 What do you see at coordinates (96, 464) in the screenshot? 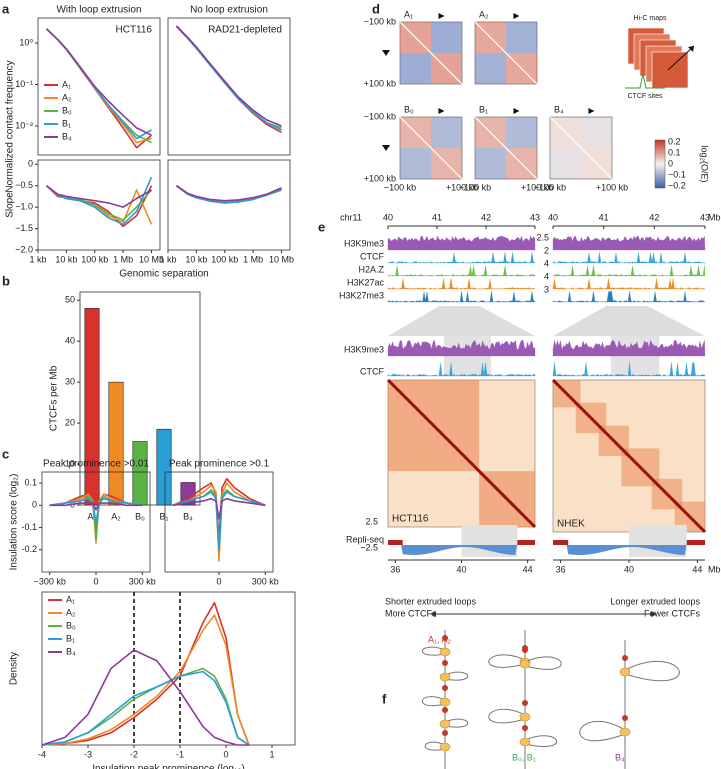
I see `chart-title: Peak prominence >0.01` at bounding box center [96, 464].